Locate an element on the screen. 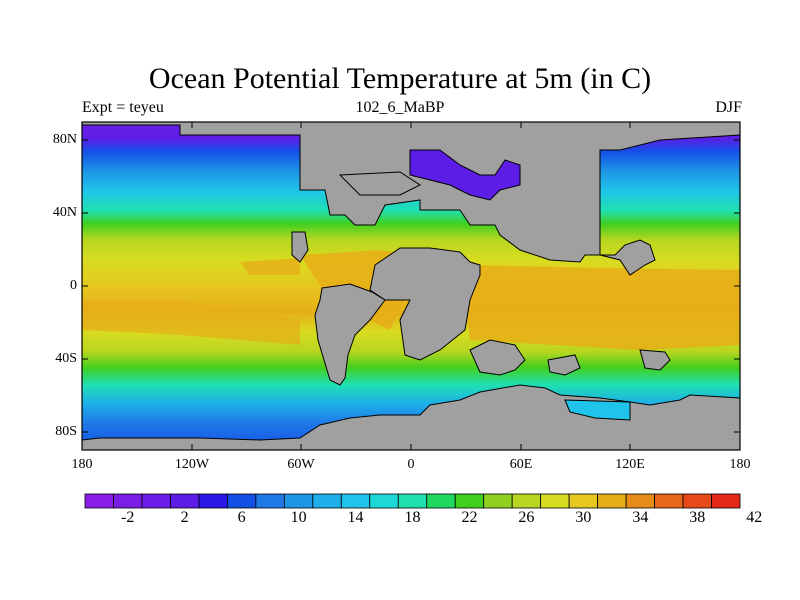 Image resolution: width=800 pixels, height=600 pixels. colorbar-label: 34 is located at coordinates (640, 517).